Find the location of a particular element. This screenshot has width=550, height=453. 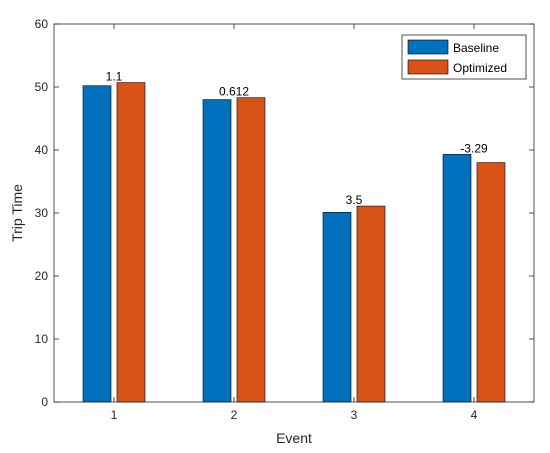

data-label-event-3: 3.5 is located at coordinates (354, 200).